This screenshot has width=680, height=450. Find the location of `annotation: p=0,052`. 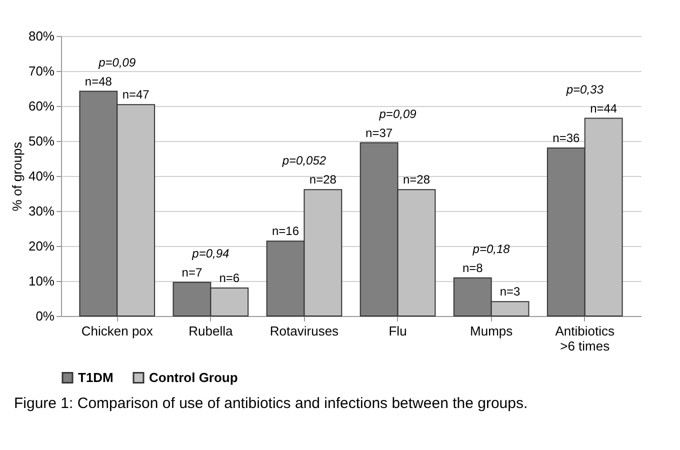

annotation: p=0,052 is located at coordinates (303, 161).